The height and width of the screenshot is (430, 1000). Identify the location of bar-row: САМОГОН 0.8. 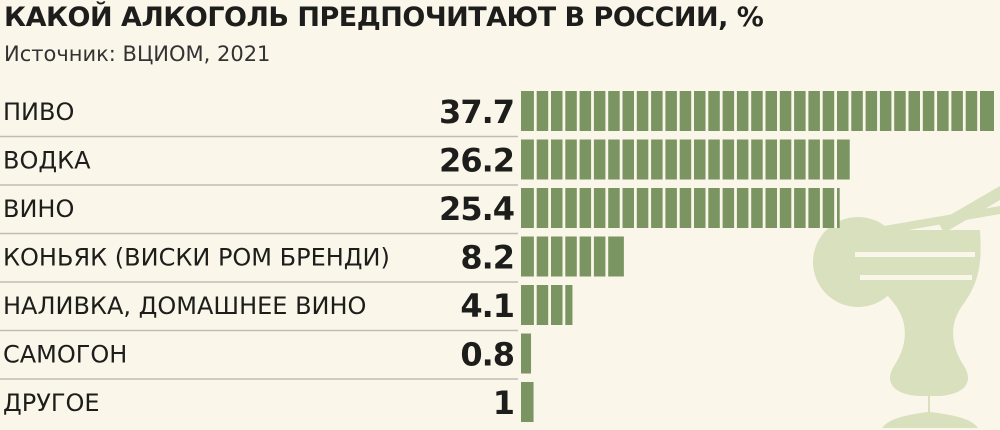
(266, 356).